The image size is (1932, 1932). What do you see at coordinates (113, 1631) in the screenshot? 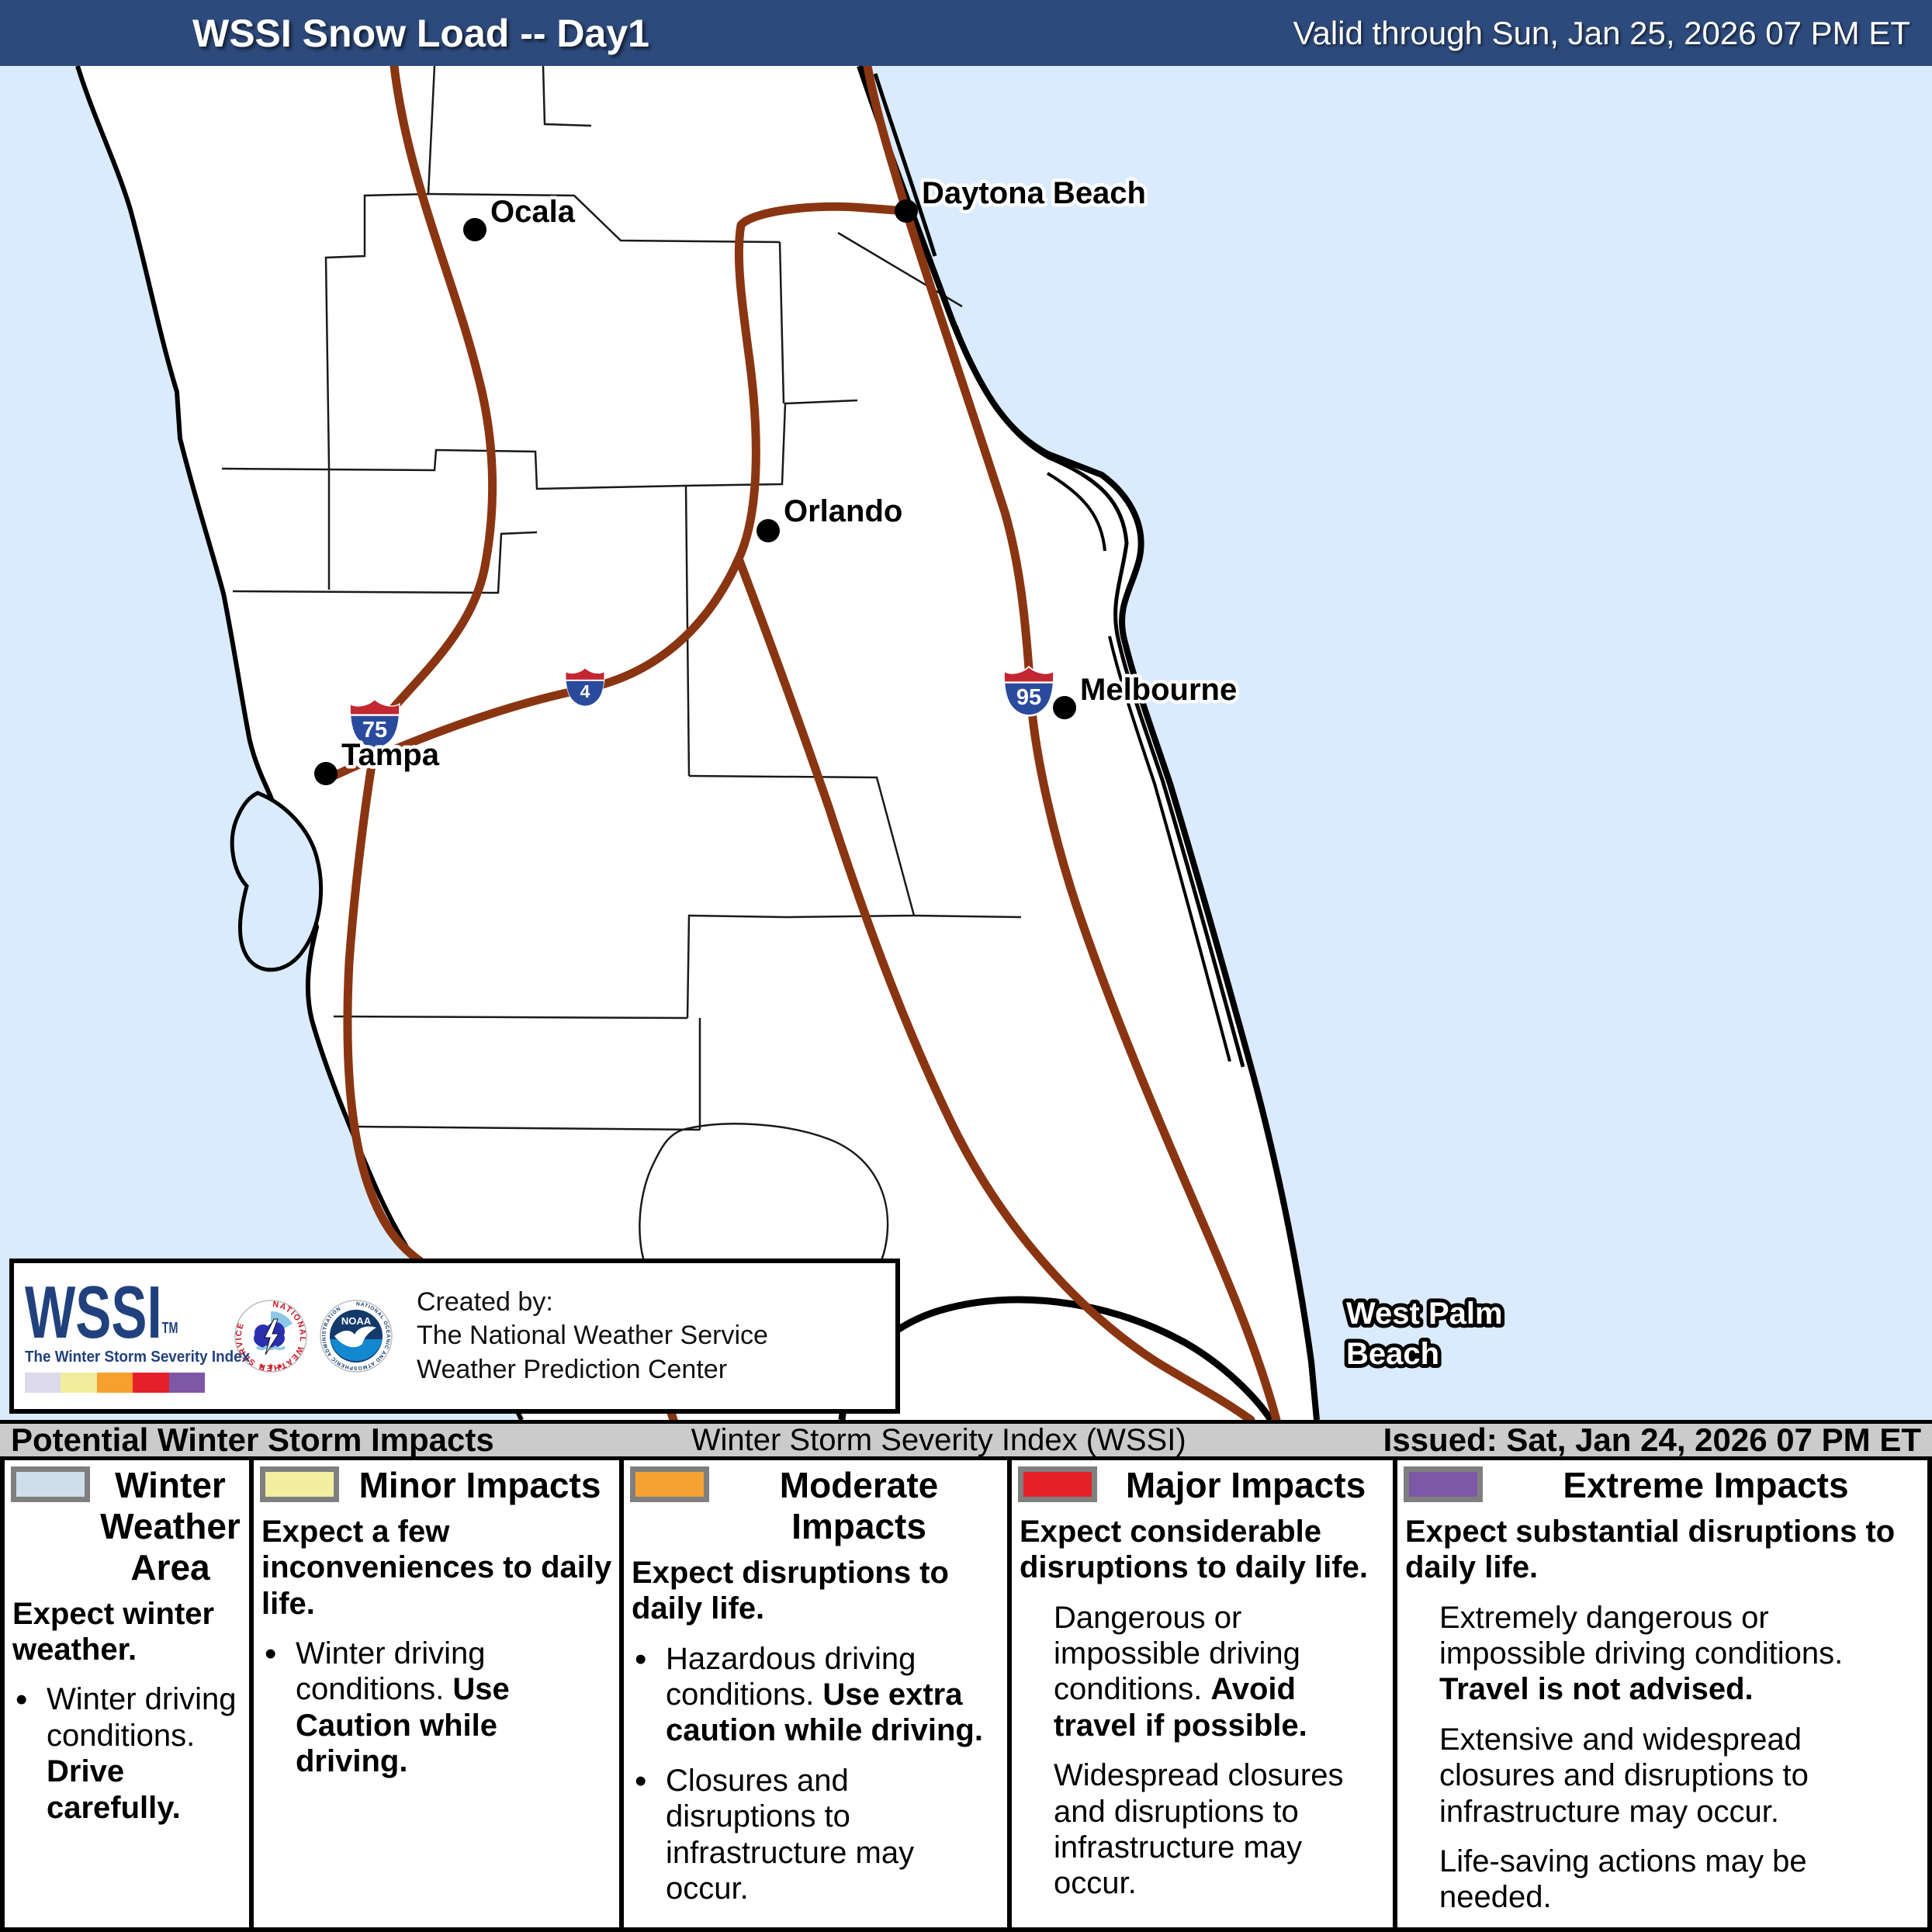
I see `legend-lead: Expect winter weather.` at bounding box center [113, 1631].